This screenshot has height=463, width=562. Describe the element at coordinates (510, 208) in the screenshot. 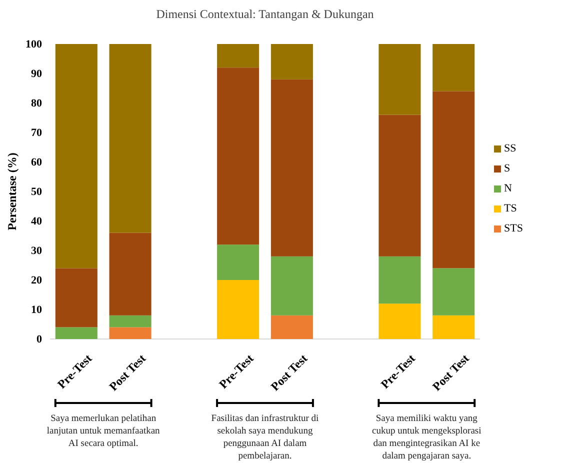

I see `legend-label: TS` at that location.